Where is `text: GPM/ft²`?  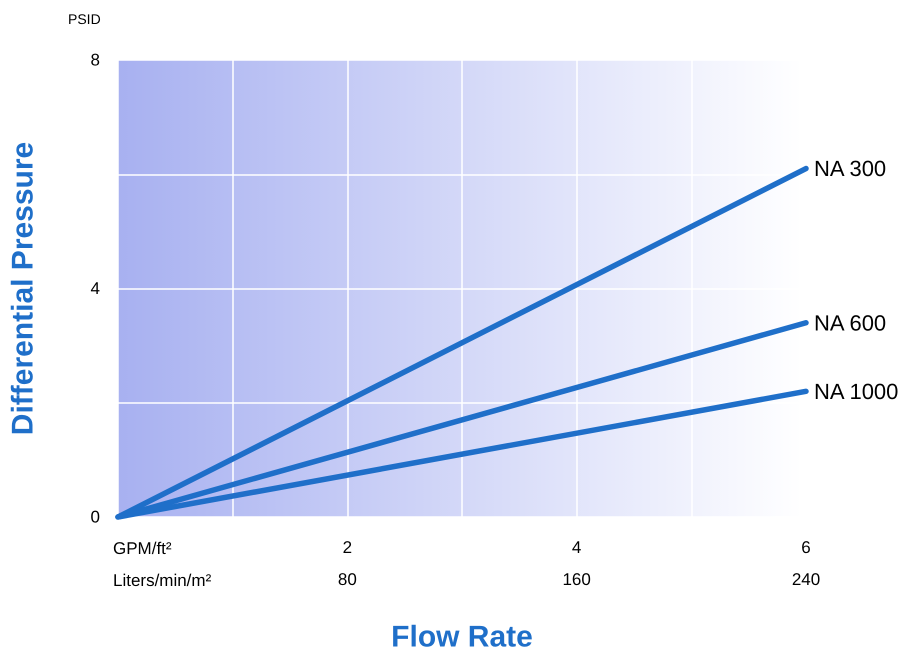
text: GPM/ft² is located at coordinates (142, 548).